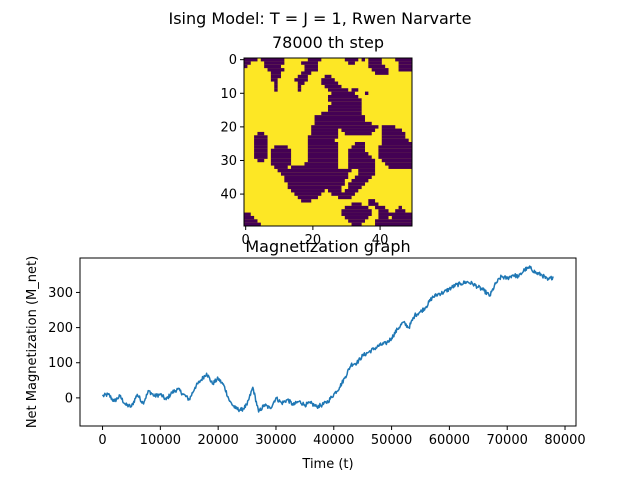 The image size is (640, 480). I want to click on line-y-tick-label: 100, so click(60, 363).